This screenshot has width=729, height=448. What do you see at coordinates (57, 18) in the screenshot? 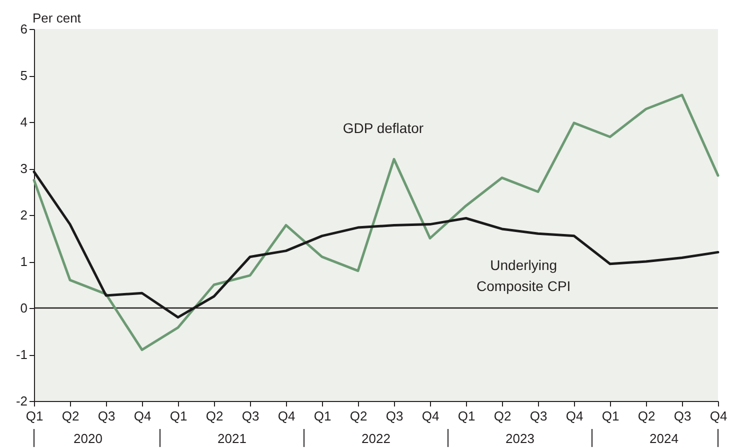
I see `y-axis-title: Per cent` at bounding box center [57, 18].